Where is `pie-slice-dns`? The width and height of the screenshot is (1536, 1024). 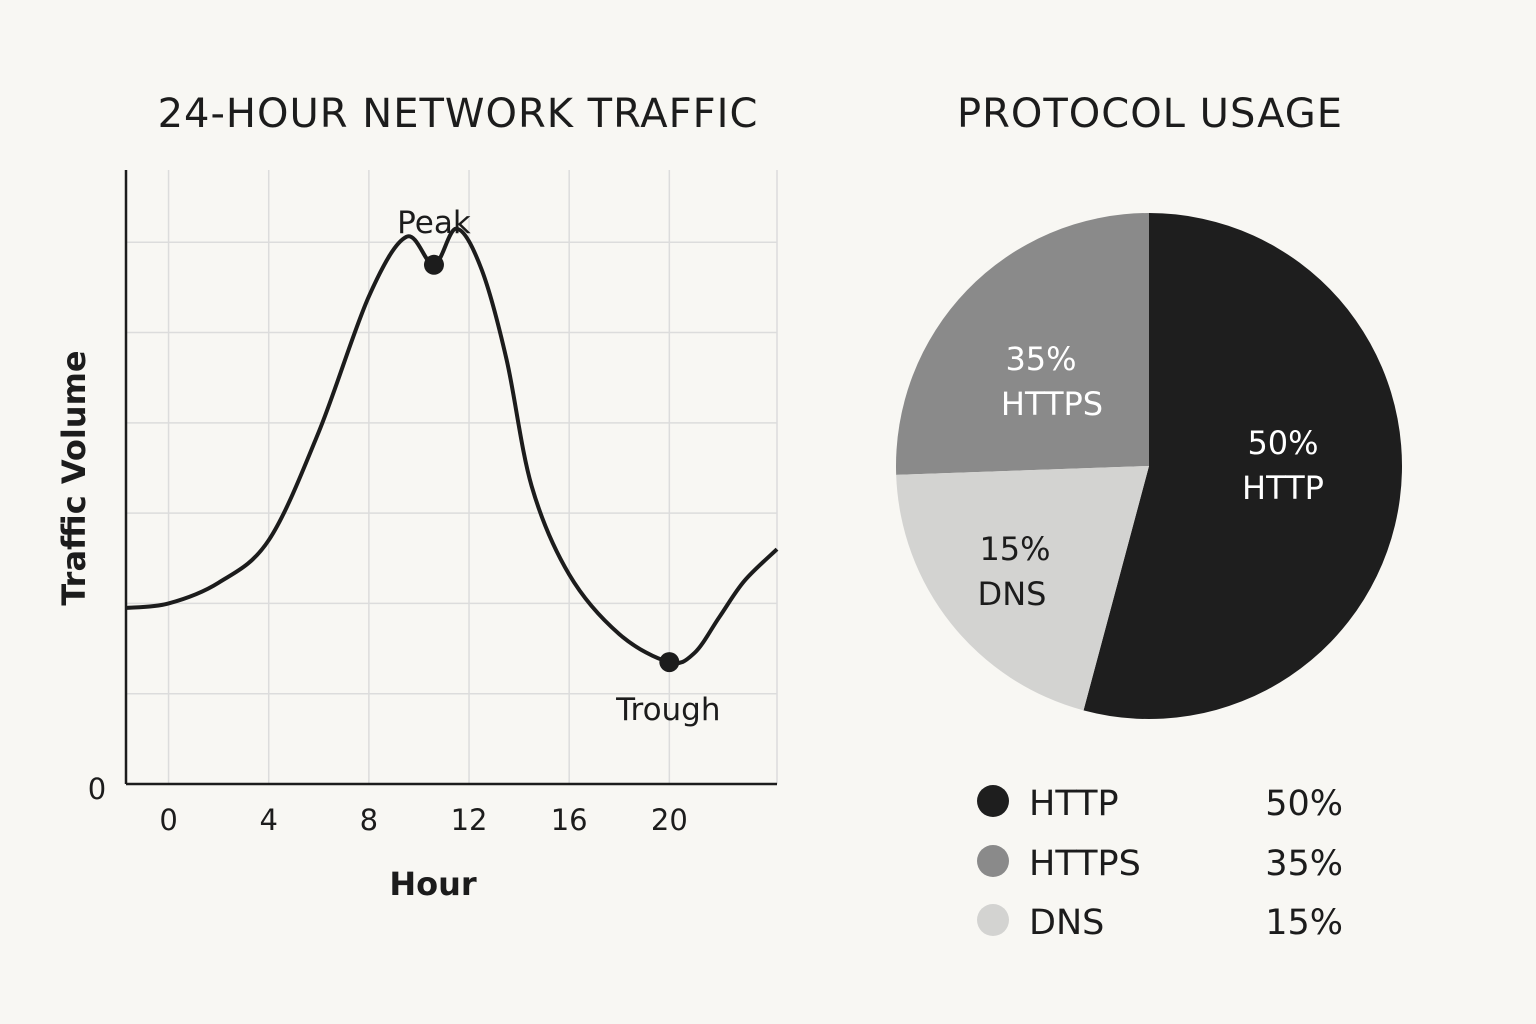
pie-slice-dns is located at coordinates (1022, 588).